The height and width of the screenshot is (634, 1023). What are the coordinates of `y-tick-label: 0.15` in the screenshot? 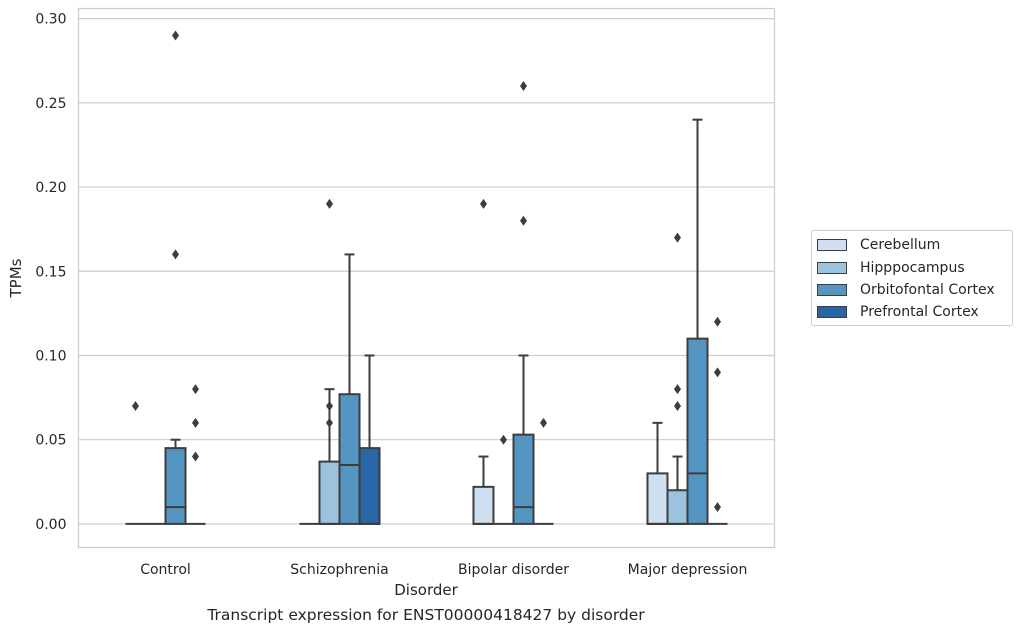 It's located at (50, 272).